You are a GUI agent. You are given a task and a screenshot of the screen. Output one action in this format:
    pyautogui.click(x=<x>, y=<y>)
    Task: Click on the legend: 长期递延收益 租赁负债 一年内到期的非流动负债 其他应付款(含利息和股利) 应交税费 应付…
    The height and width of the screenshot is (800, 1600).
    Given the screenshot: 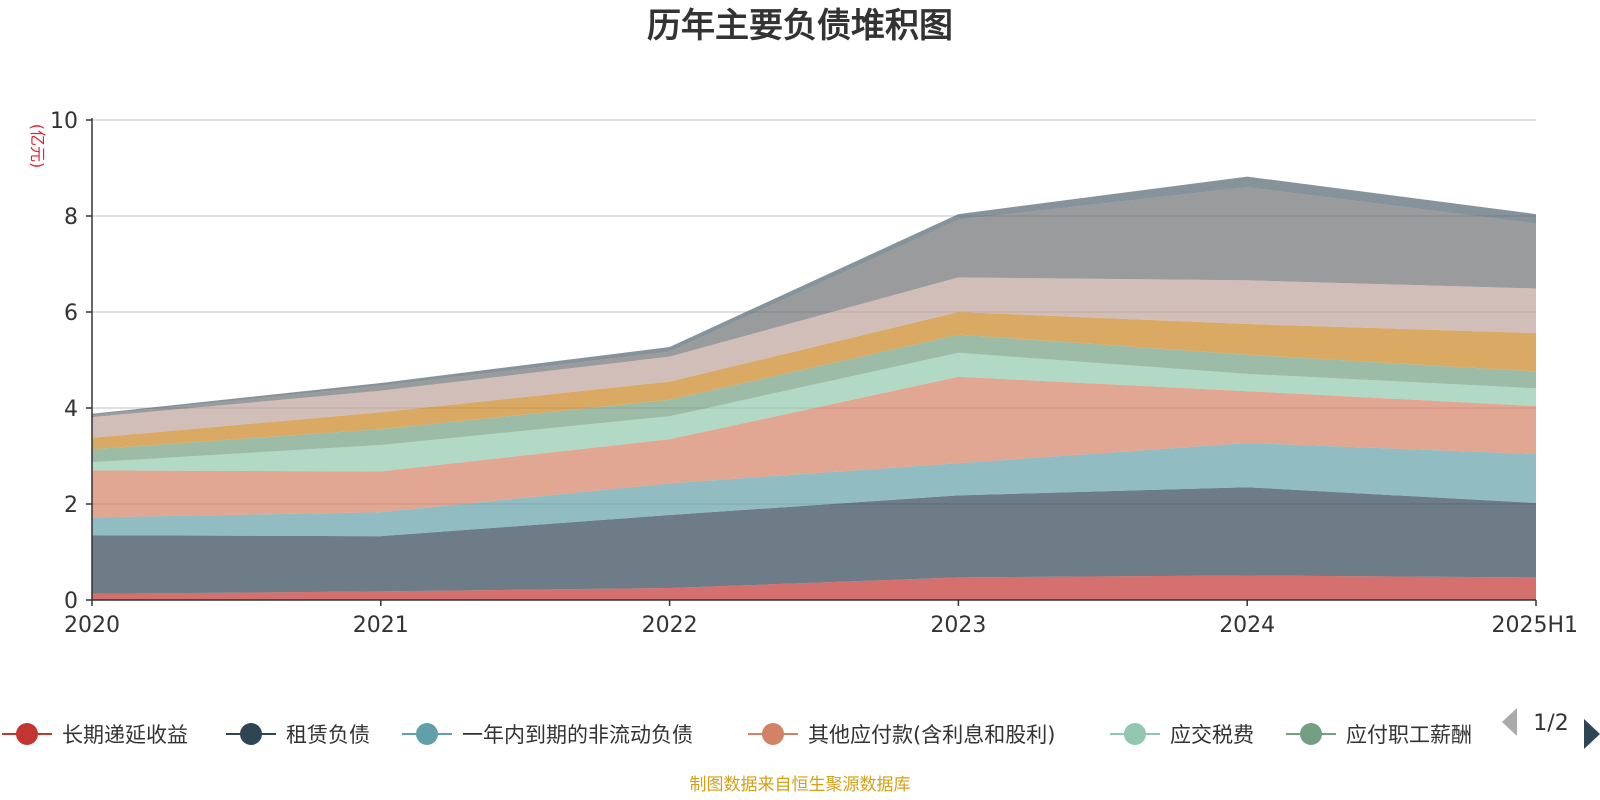 What is the action you would take?
    pyautogui.click(x=737, y=735)
    